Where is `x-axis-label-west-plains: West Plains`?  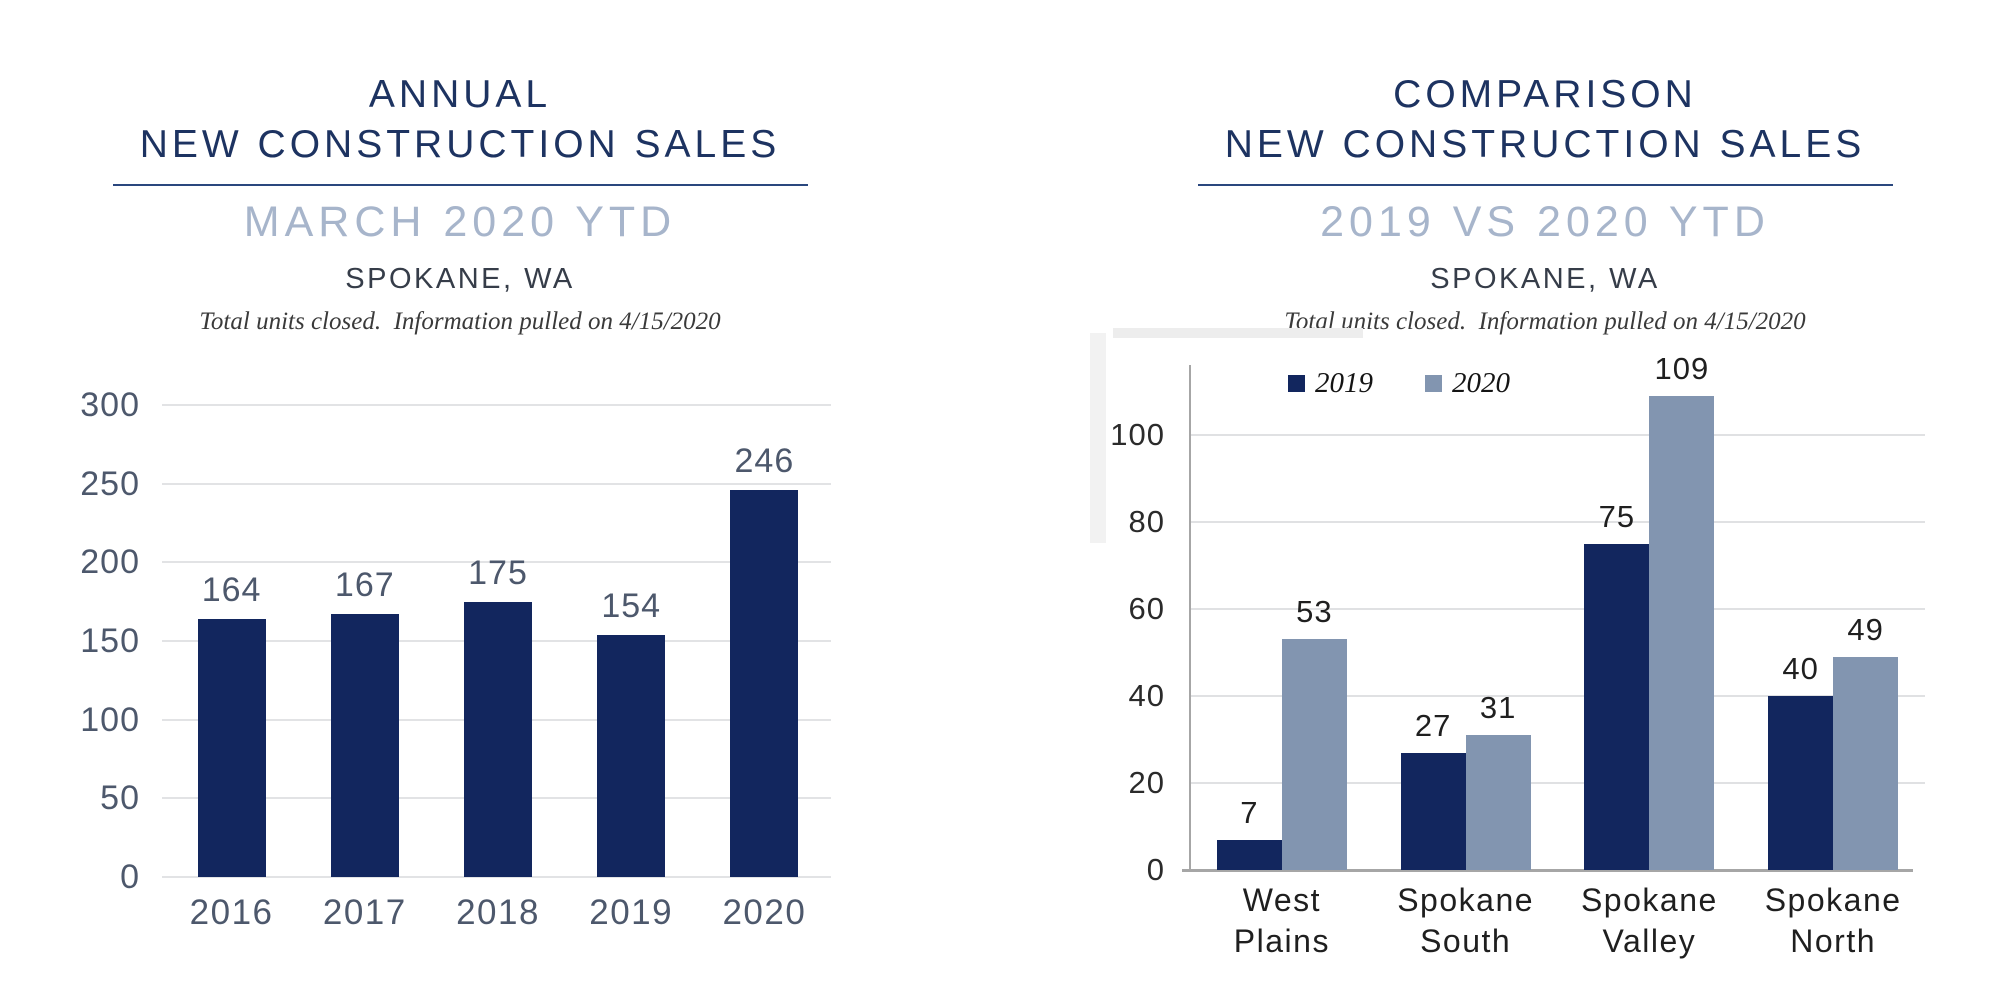
x-axis-label-west-plains: West Plains is located at coordinates (1281, 920).